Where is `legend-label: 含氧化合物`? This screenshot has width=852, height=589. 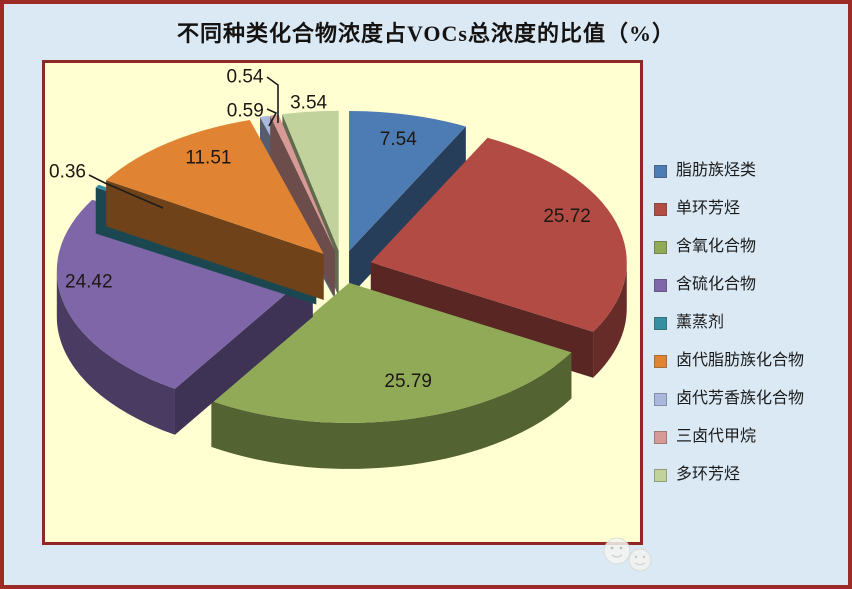 legend-label: 含氧化合物 is located at coordinates (716, 246).